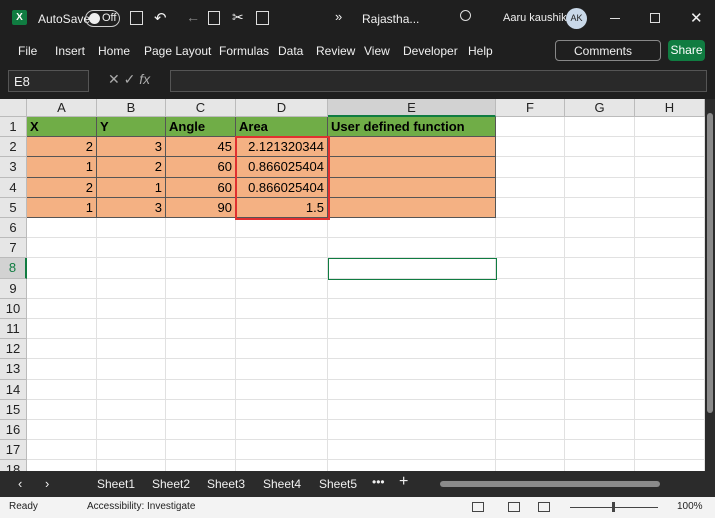 The width and height of the screenshot is (715, 518). I want to click on cell-value: 2.121320344, so click(282, 147).